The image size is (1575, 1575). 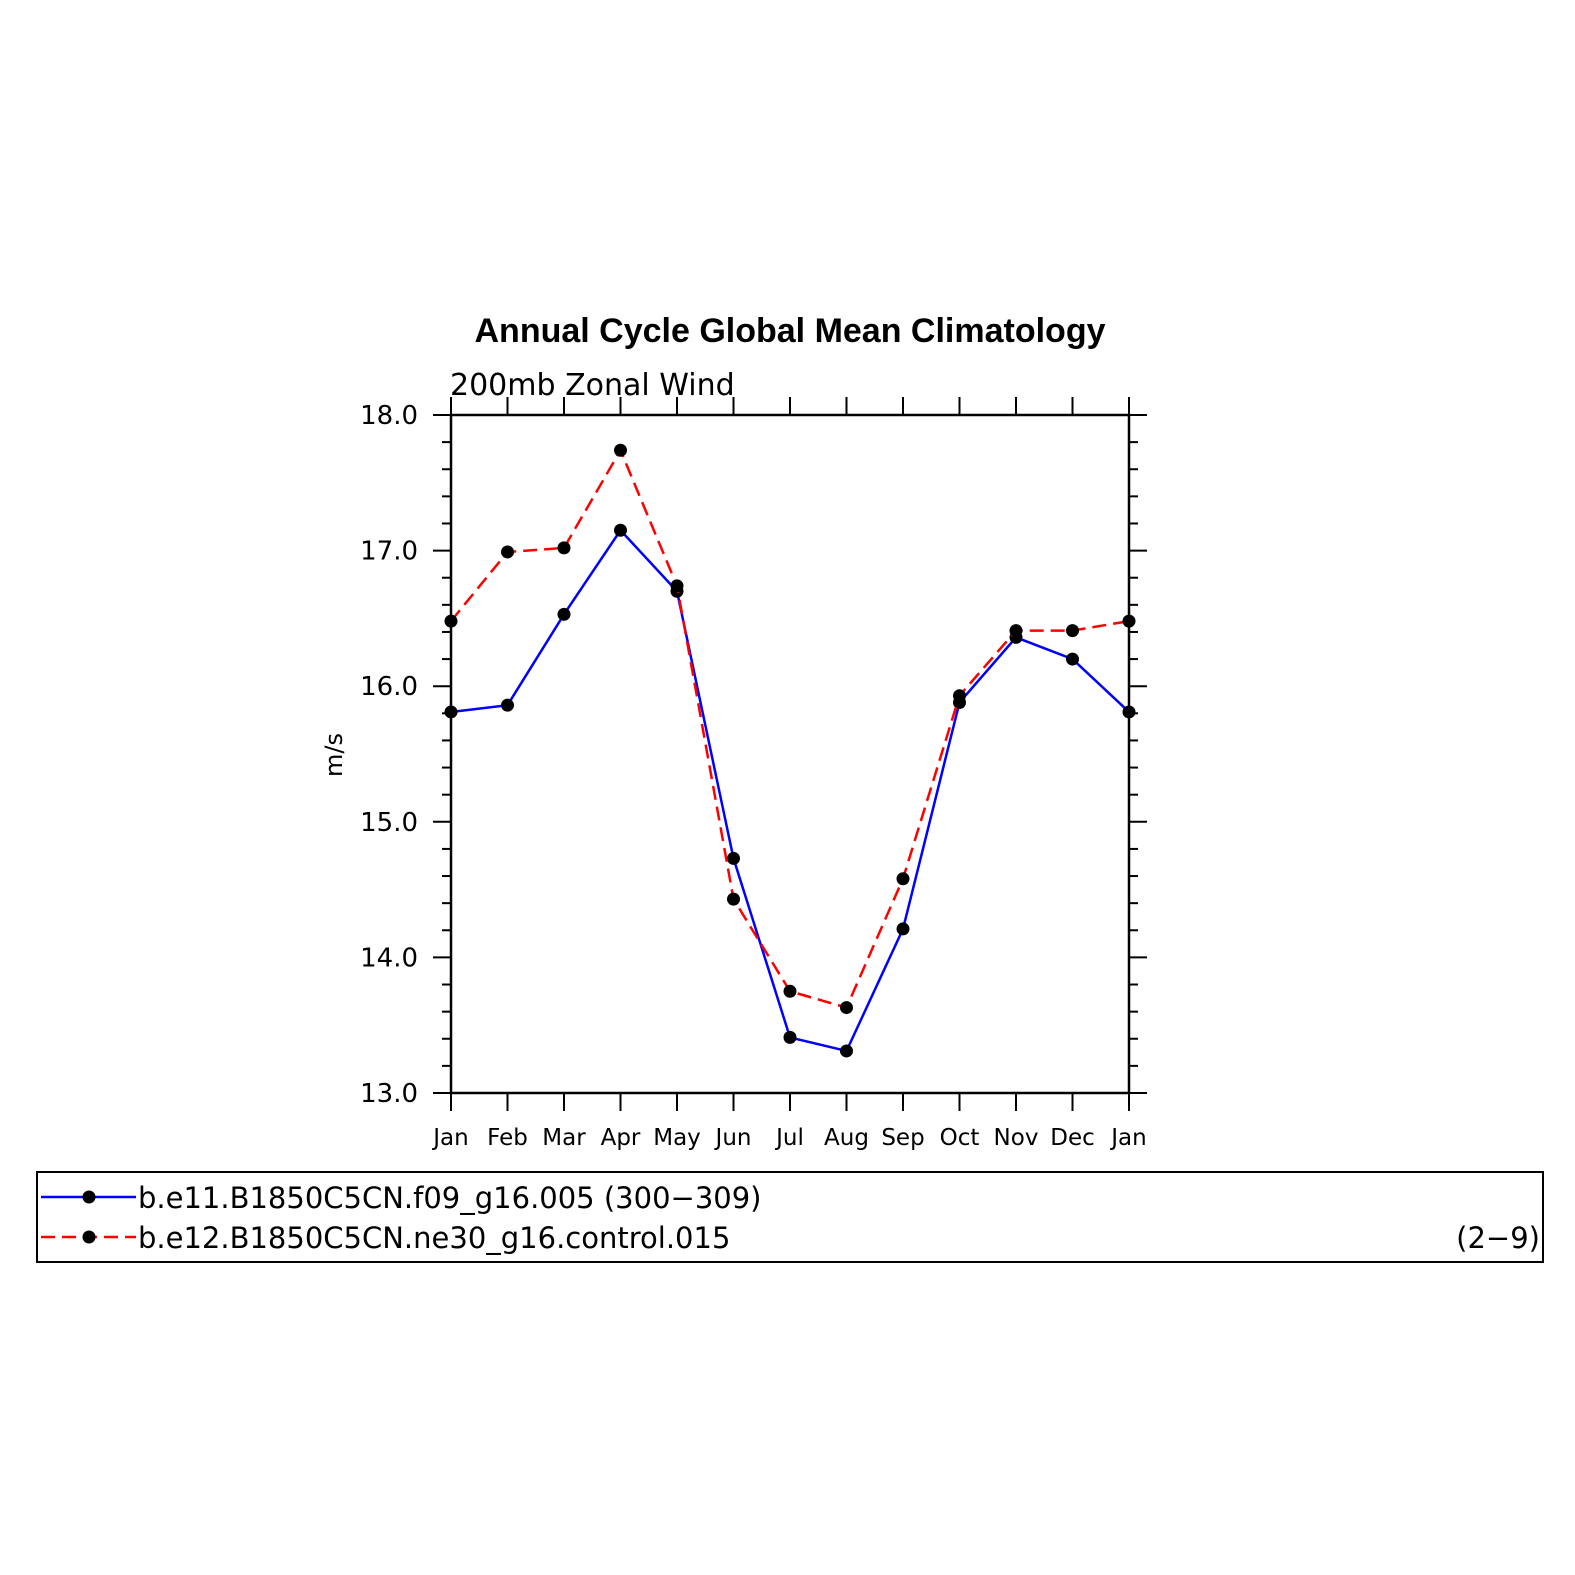 What do you see at coordinates (434, 1238) in the screenshot?
I see `legend-label-2: b.e12.B1850C5CN.ne30_g16.control.015` at bounding box center [434, 1238].